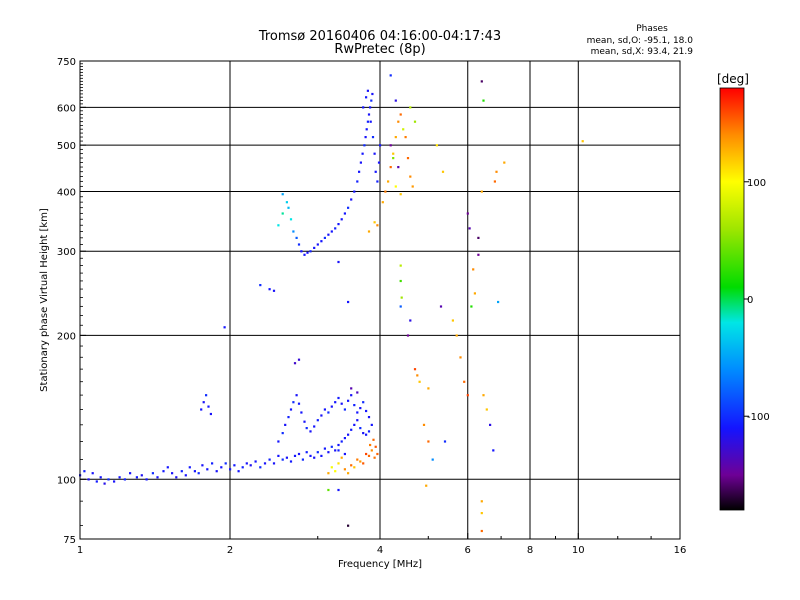  Describe the element at coordinates (66, 480) in the screenshot. I see `y-tick-label: 100` at that location.